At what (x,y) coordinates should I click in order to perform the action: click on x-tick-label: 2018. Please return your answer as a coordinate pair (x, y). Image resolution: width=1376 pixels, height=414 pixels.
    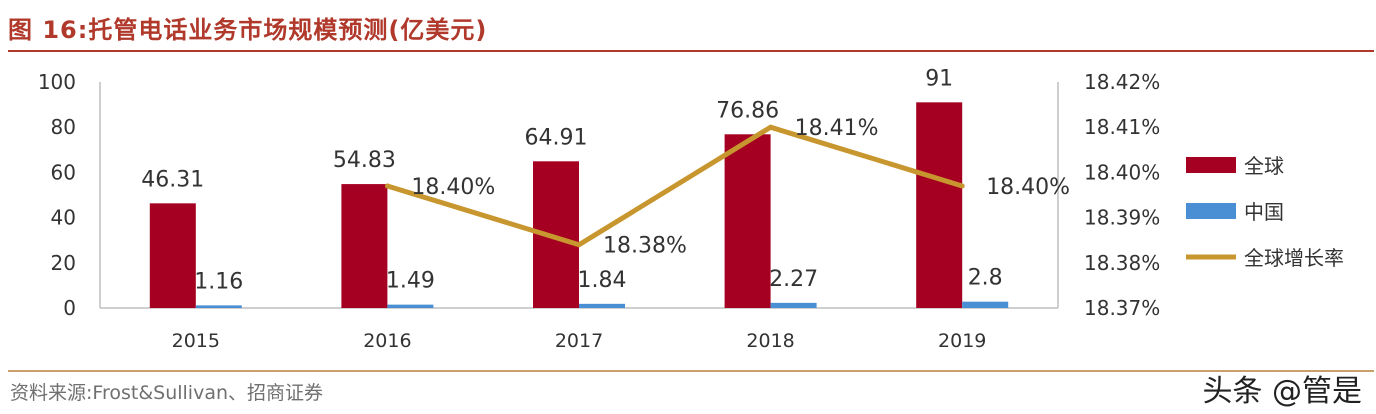
    Looking at the image, I should click on (770, 341).